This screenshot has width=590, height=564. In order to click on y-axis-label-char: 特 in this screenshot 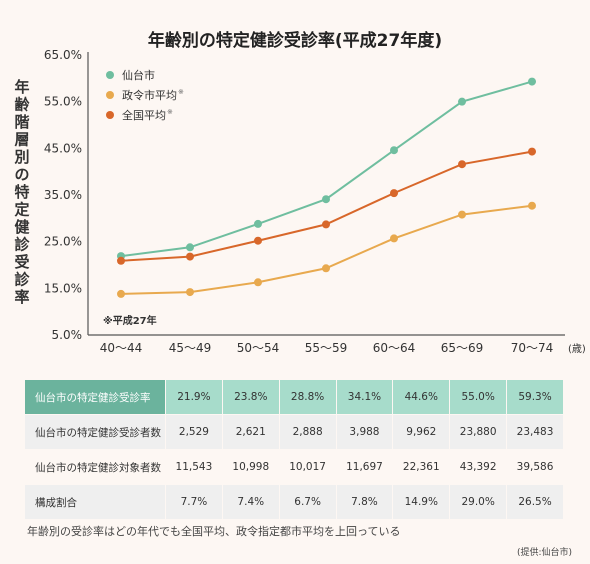, I will do `click(21, 192)`.